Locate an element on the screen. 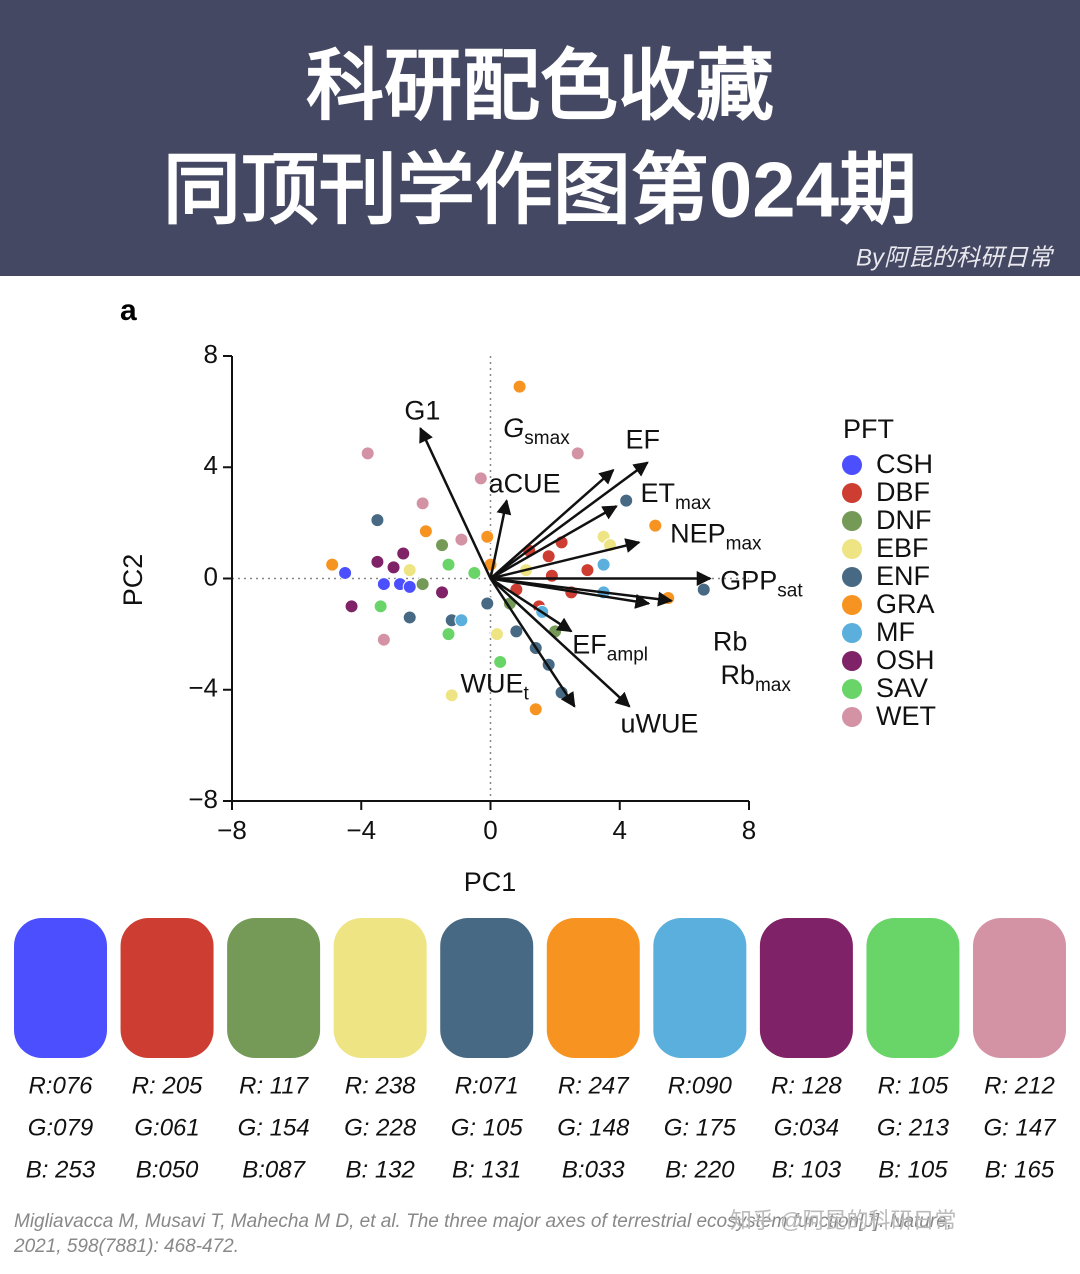 This screenshot has height=1274, width=1080. loading-label: G1 is located at coordinates (422, 410).